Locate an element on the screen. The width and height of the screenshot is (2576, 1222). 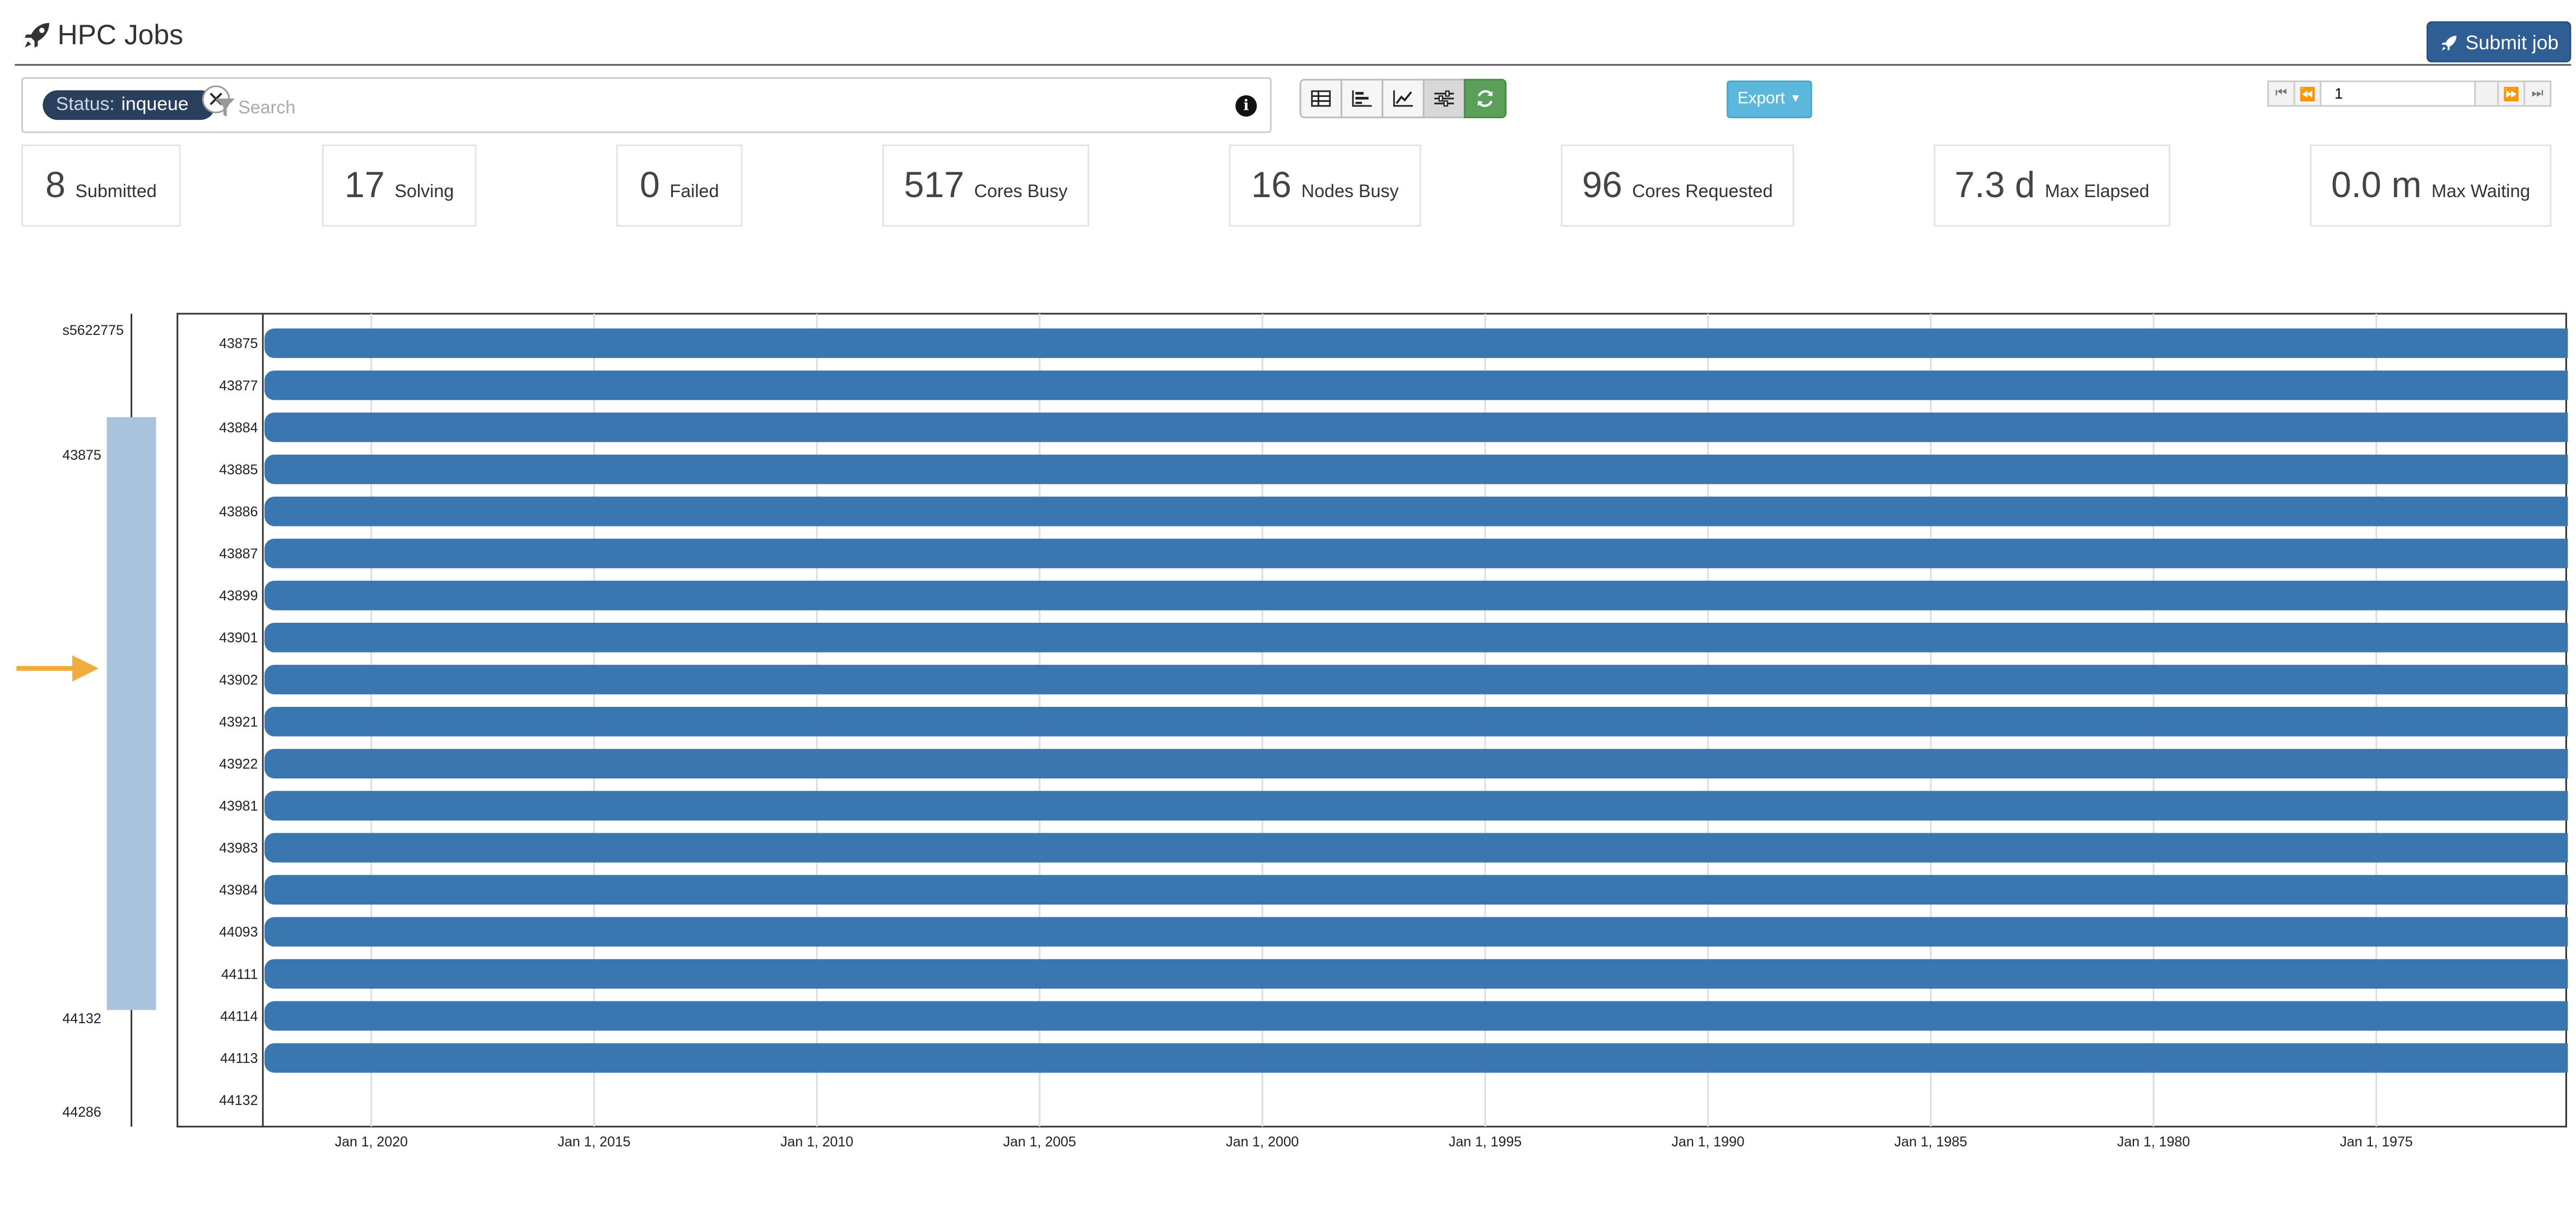
y-tick-label: 43984 is located at coordinates (239, 890).